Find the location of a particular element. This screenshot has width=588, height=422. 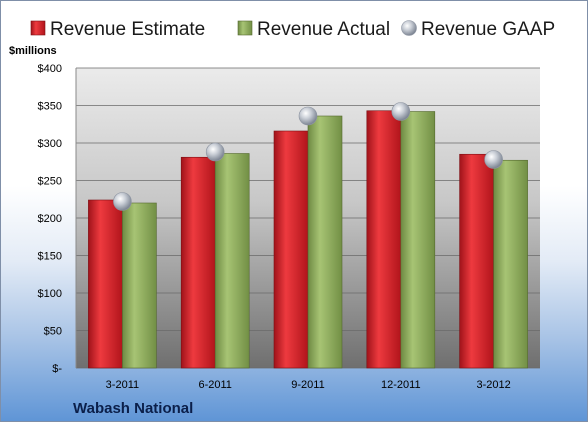

y-tick-label: $400 is located at coordinates (50, 69).